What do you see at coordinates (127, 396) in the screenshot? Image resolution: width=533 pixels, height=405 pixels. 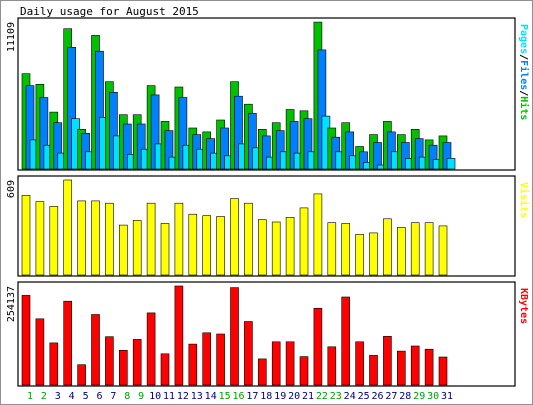 I see `x-tick-label: 8` at bounding box center [127, 396].